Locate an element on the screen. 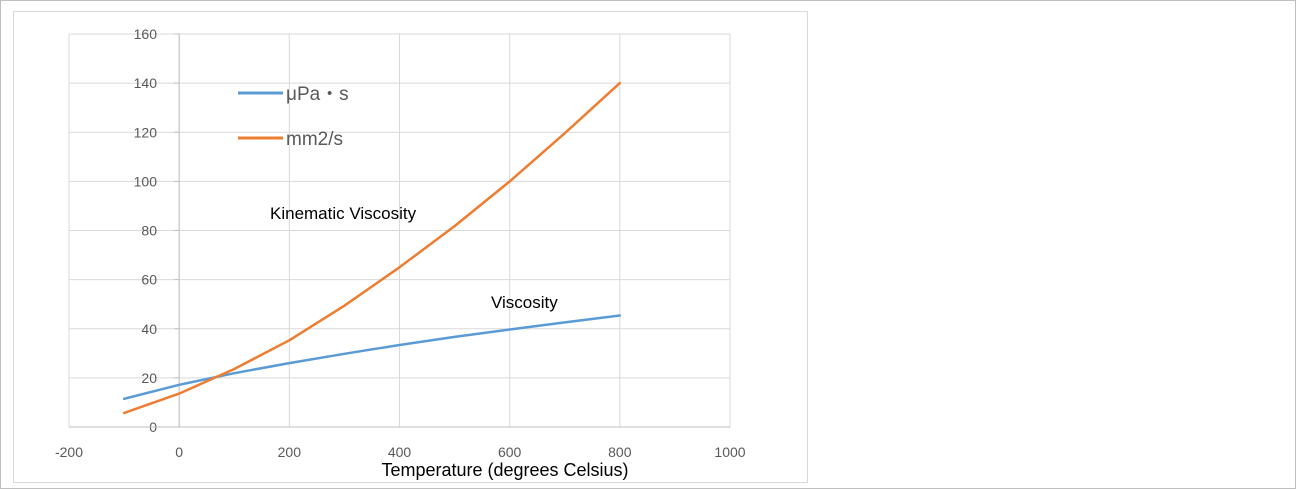  legend-label-kinematic: mm2/s is located at coordinates (314, 139).